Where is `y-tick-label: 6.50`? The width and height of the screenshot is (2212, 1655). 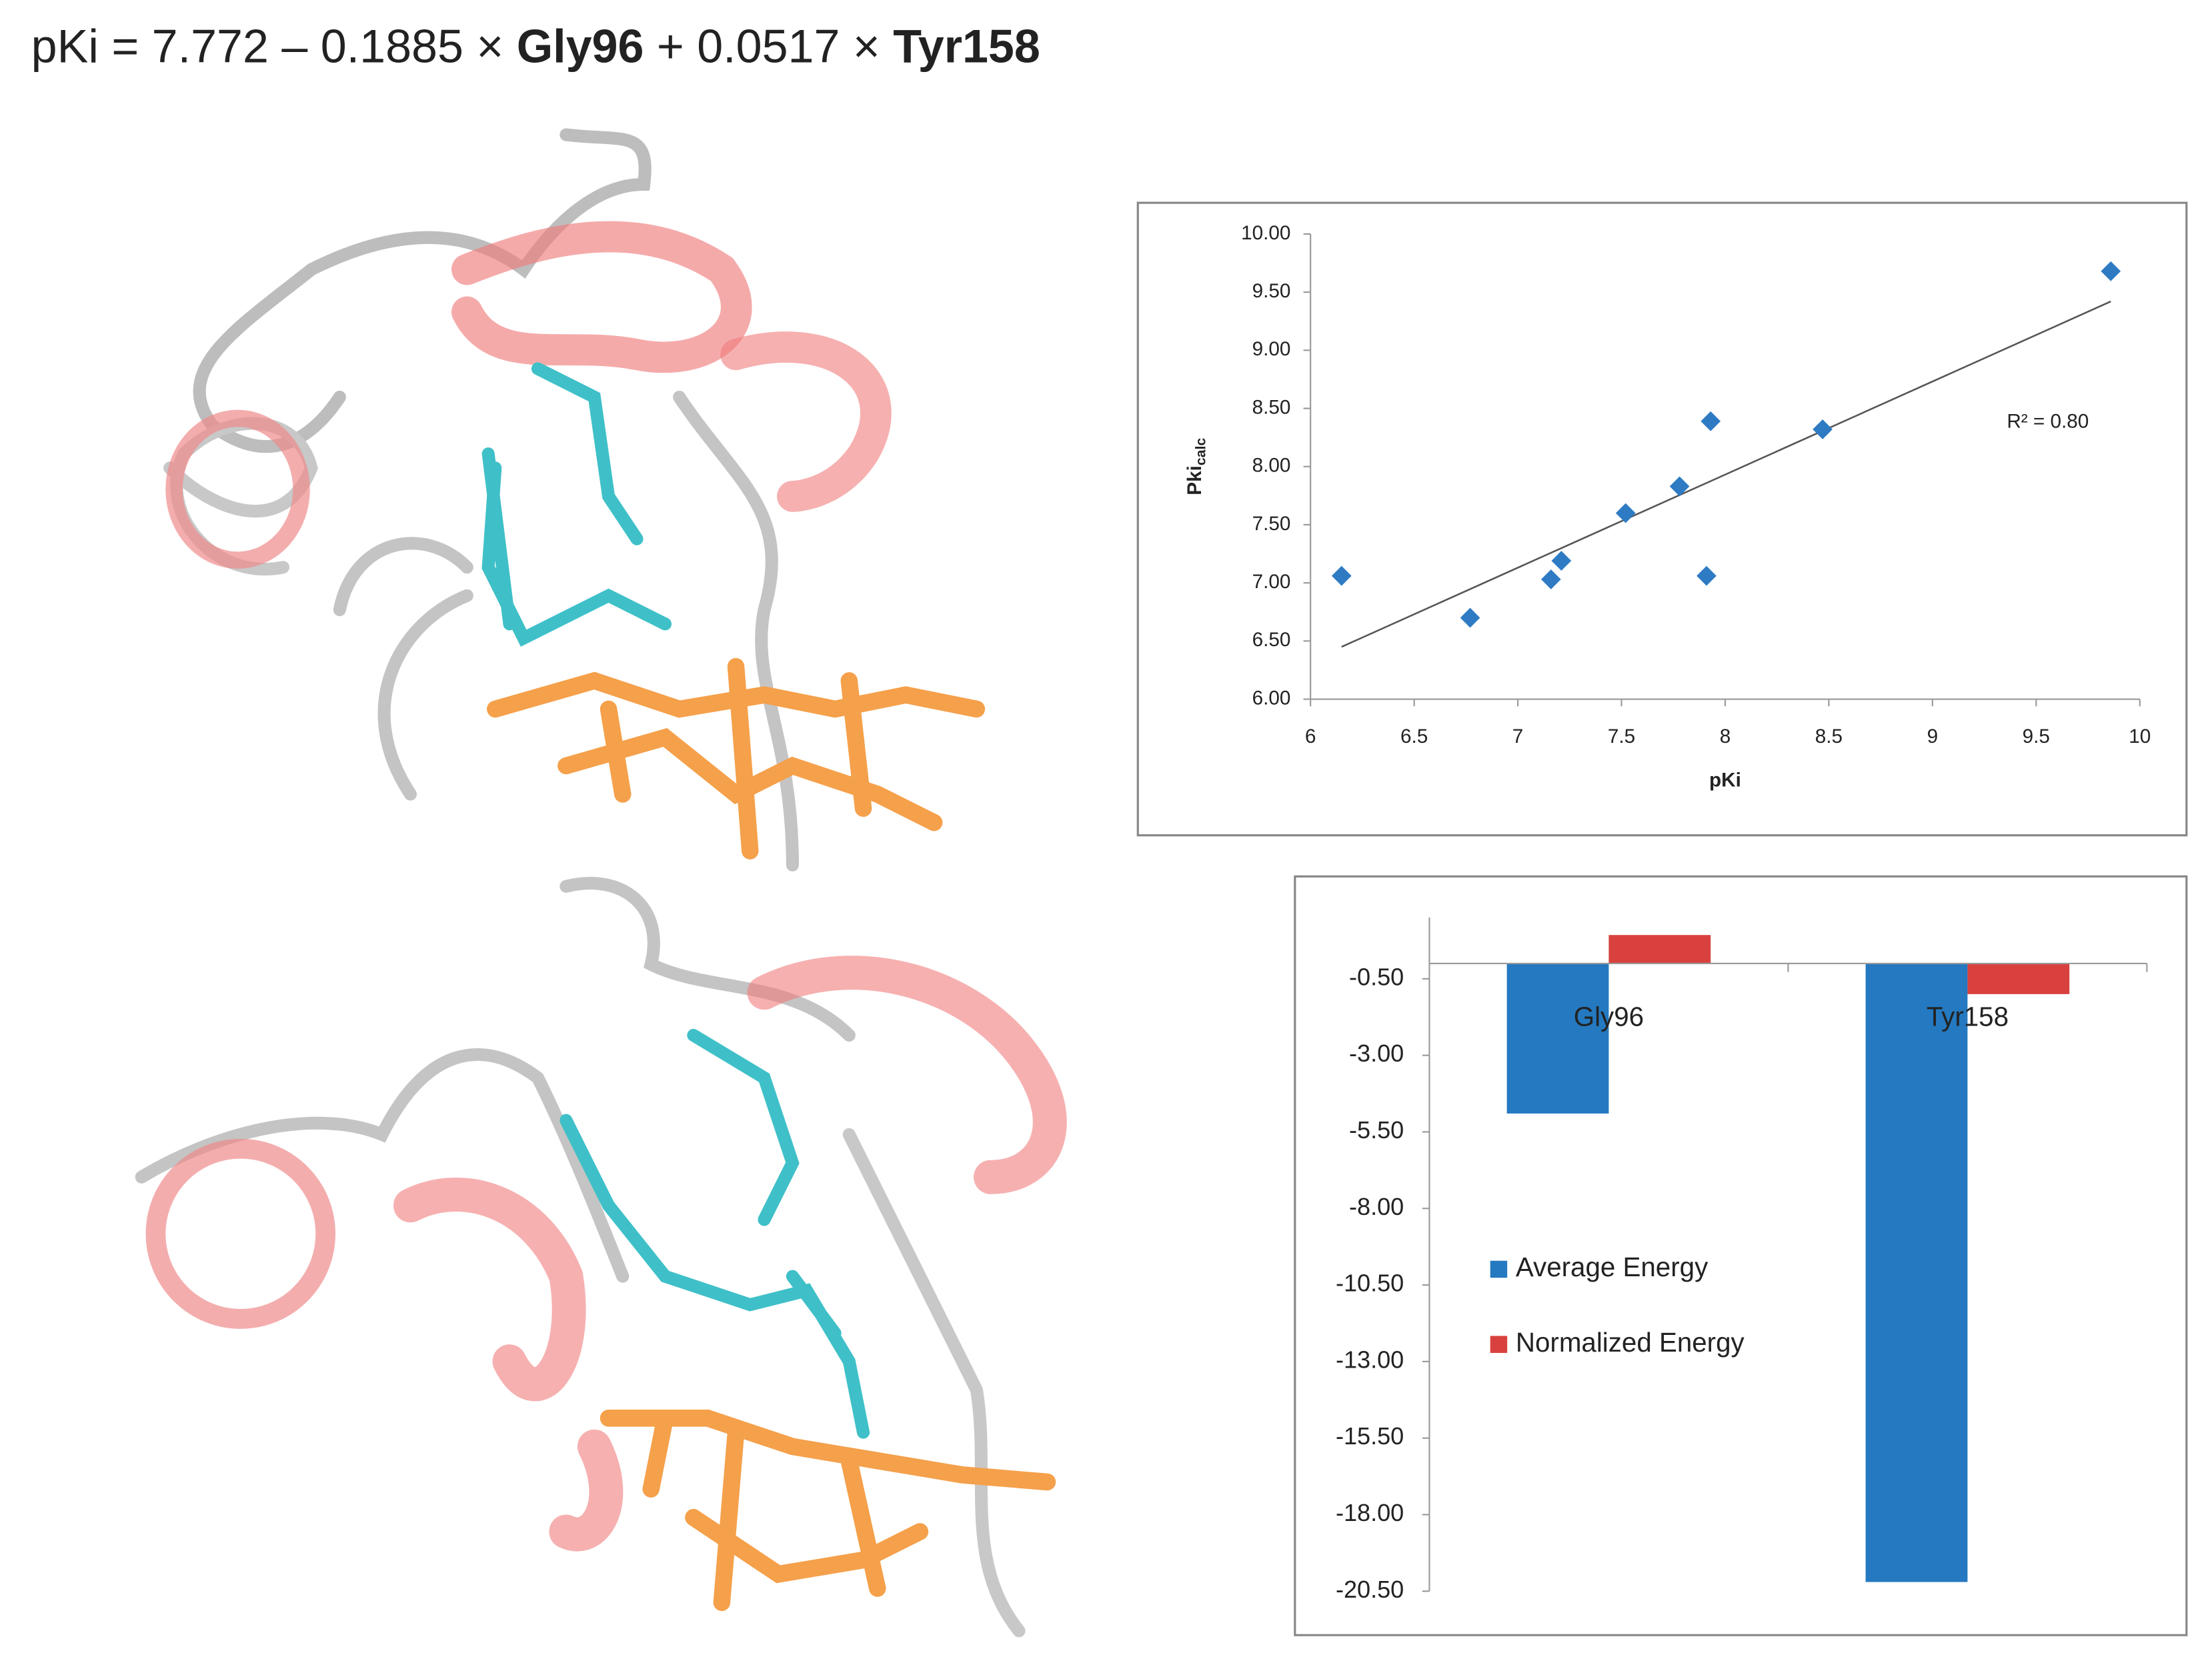 y-tick-label: 6.50 is located at coordinates (1271, 640).